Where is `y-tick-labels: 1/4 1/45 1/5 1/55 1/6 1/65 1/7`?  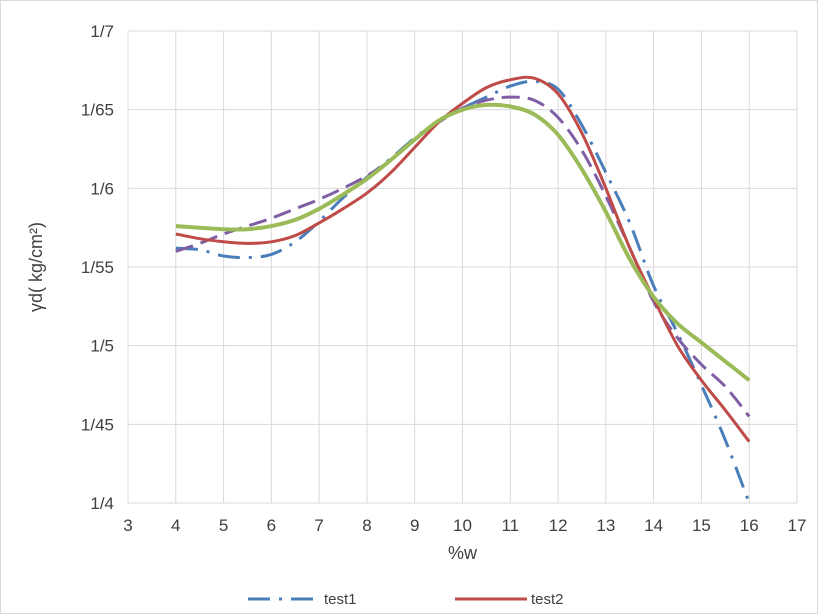 y-tick-labels: 1/4 1/45 1/5 1/55 1/6 1/65 1/7 is located at coordinates (97, 267).